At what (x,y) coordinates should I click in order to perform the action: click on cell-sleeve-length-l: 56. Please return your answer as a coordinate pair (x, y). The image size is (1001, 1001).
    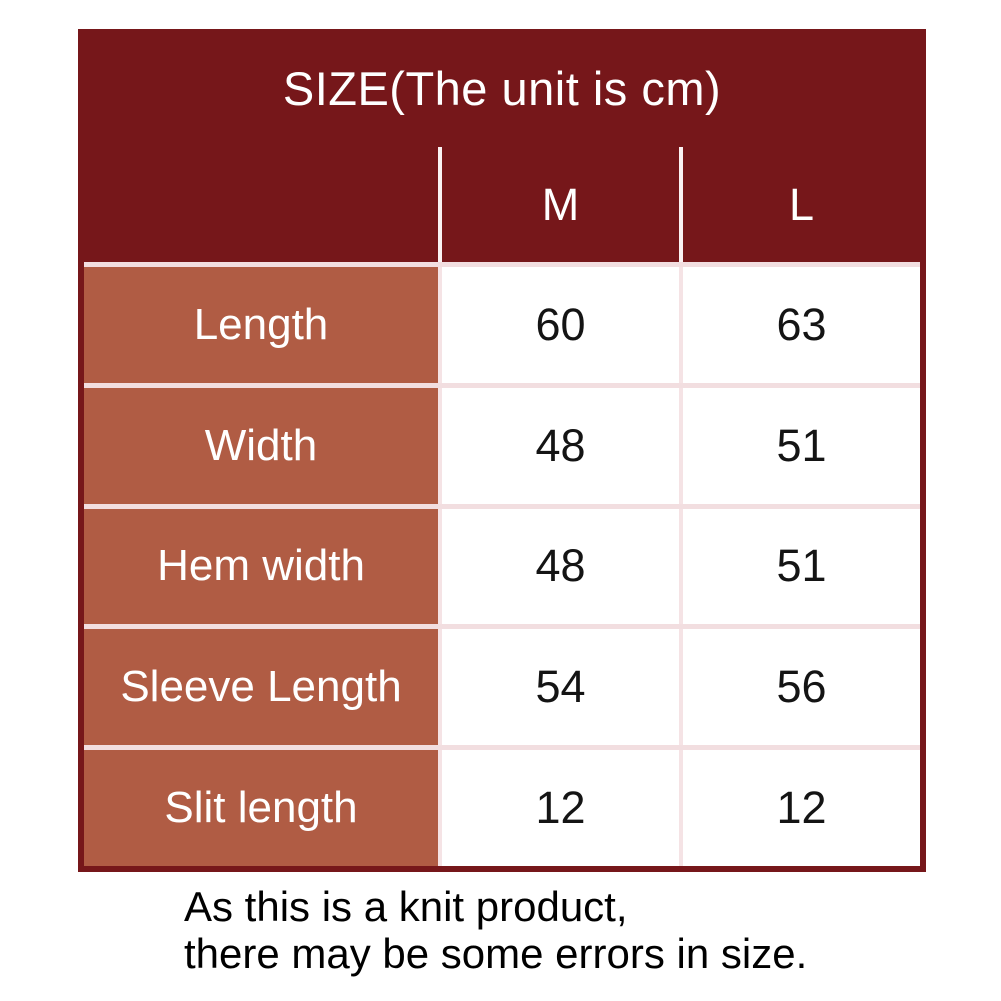
    Looking at the image, I should click on (799, 687).